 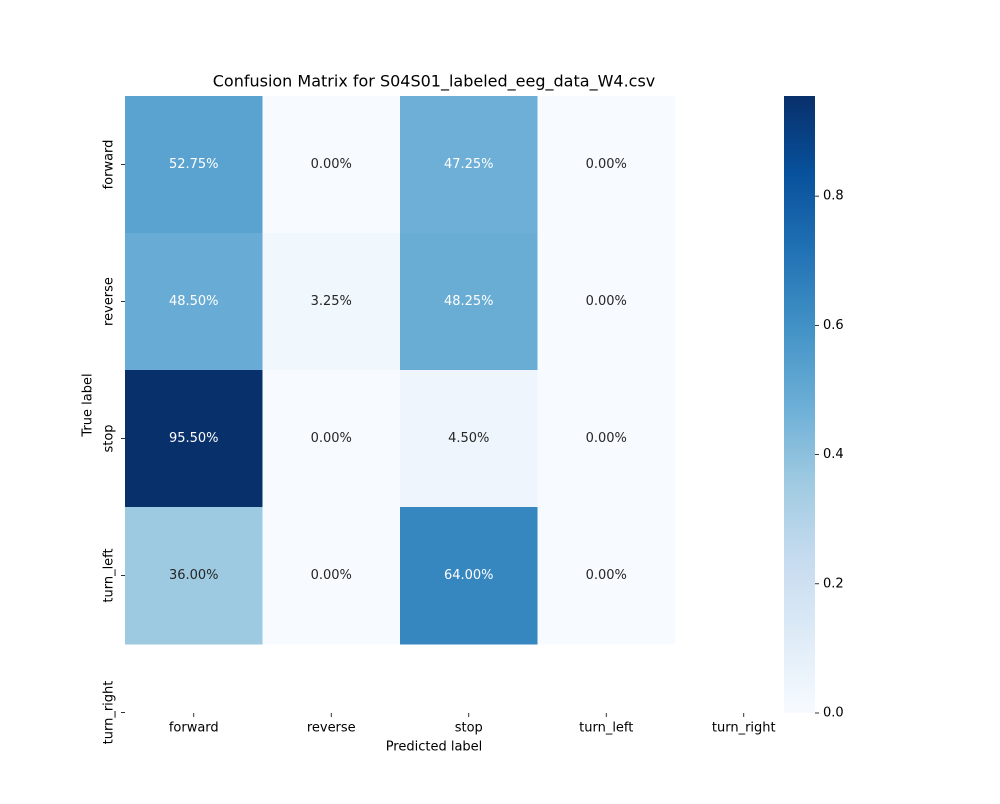 I want to click on cell-label: 64.00%, so click(x=469, y=575).